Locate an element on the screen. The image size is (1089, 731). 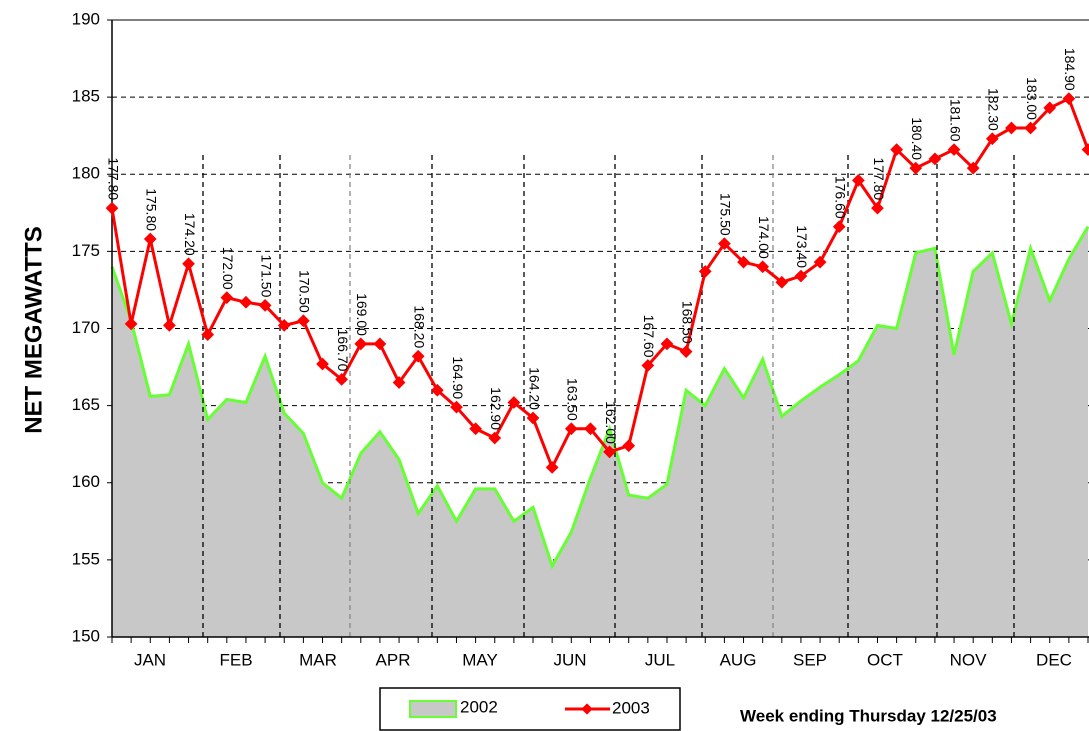
month-label: AUG is located at coordinates (738, 659).